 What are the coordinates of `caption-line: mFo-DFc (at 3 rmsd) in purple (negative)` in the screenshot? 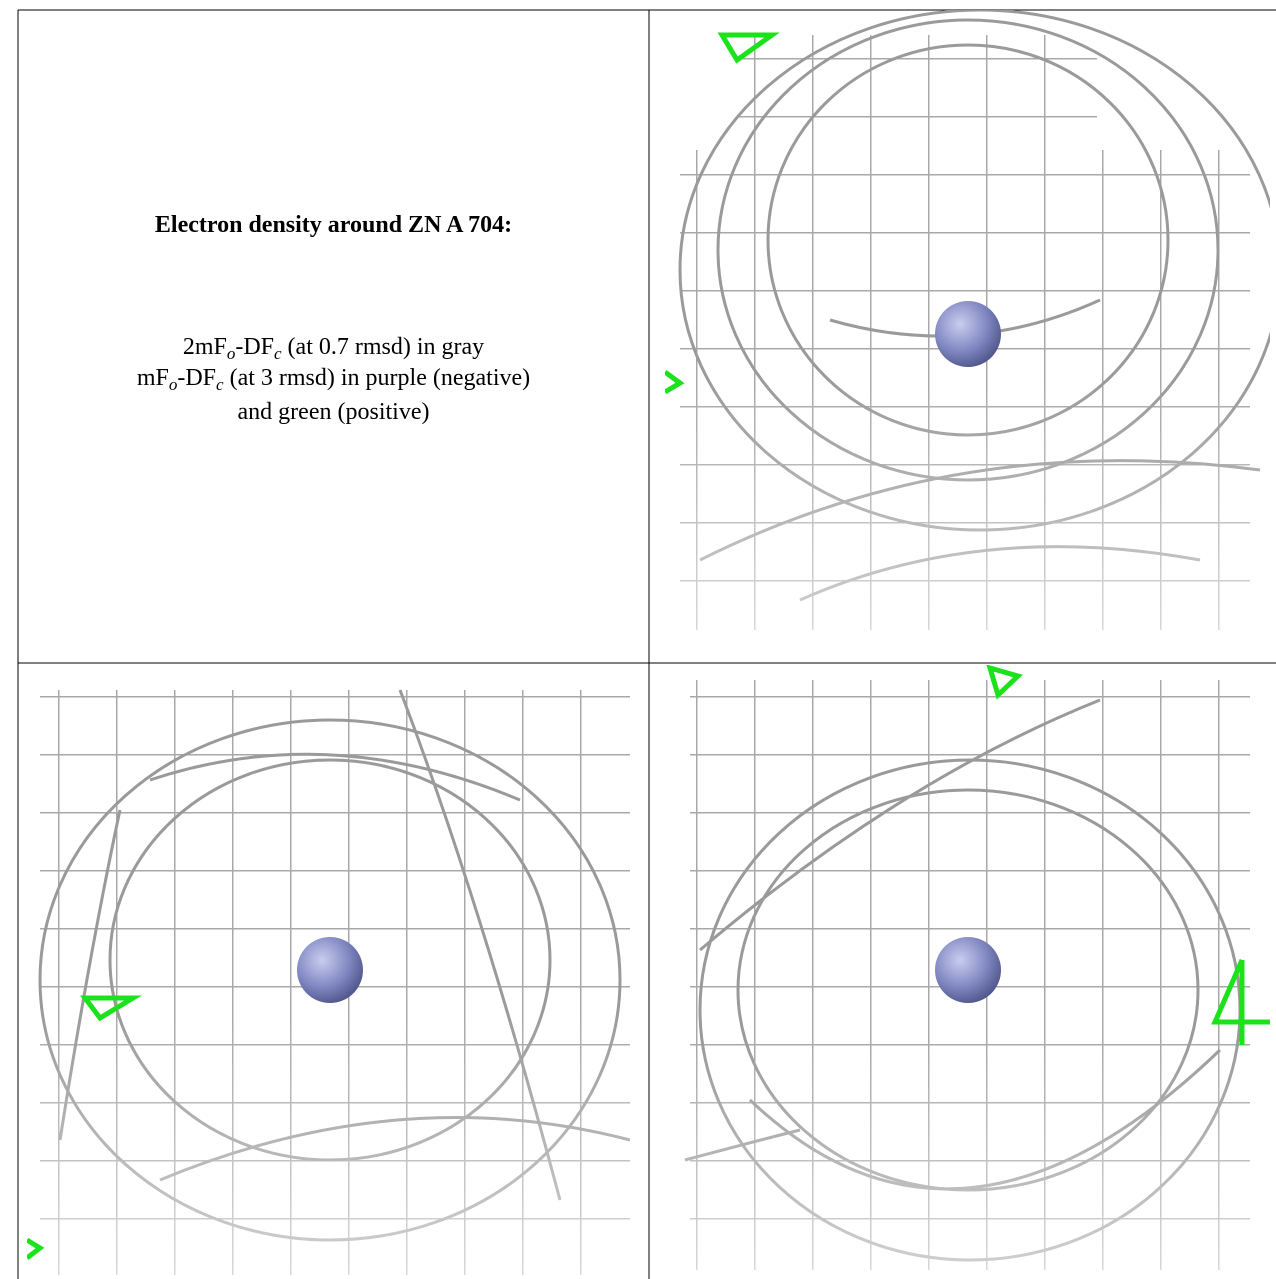 It's located at (333, 379).